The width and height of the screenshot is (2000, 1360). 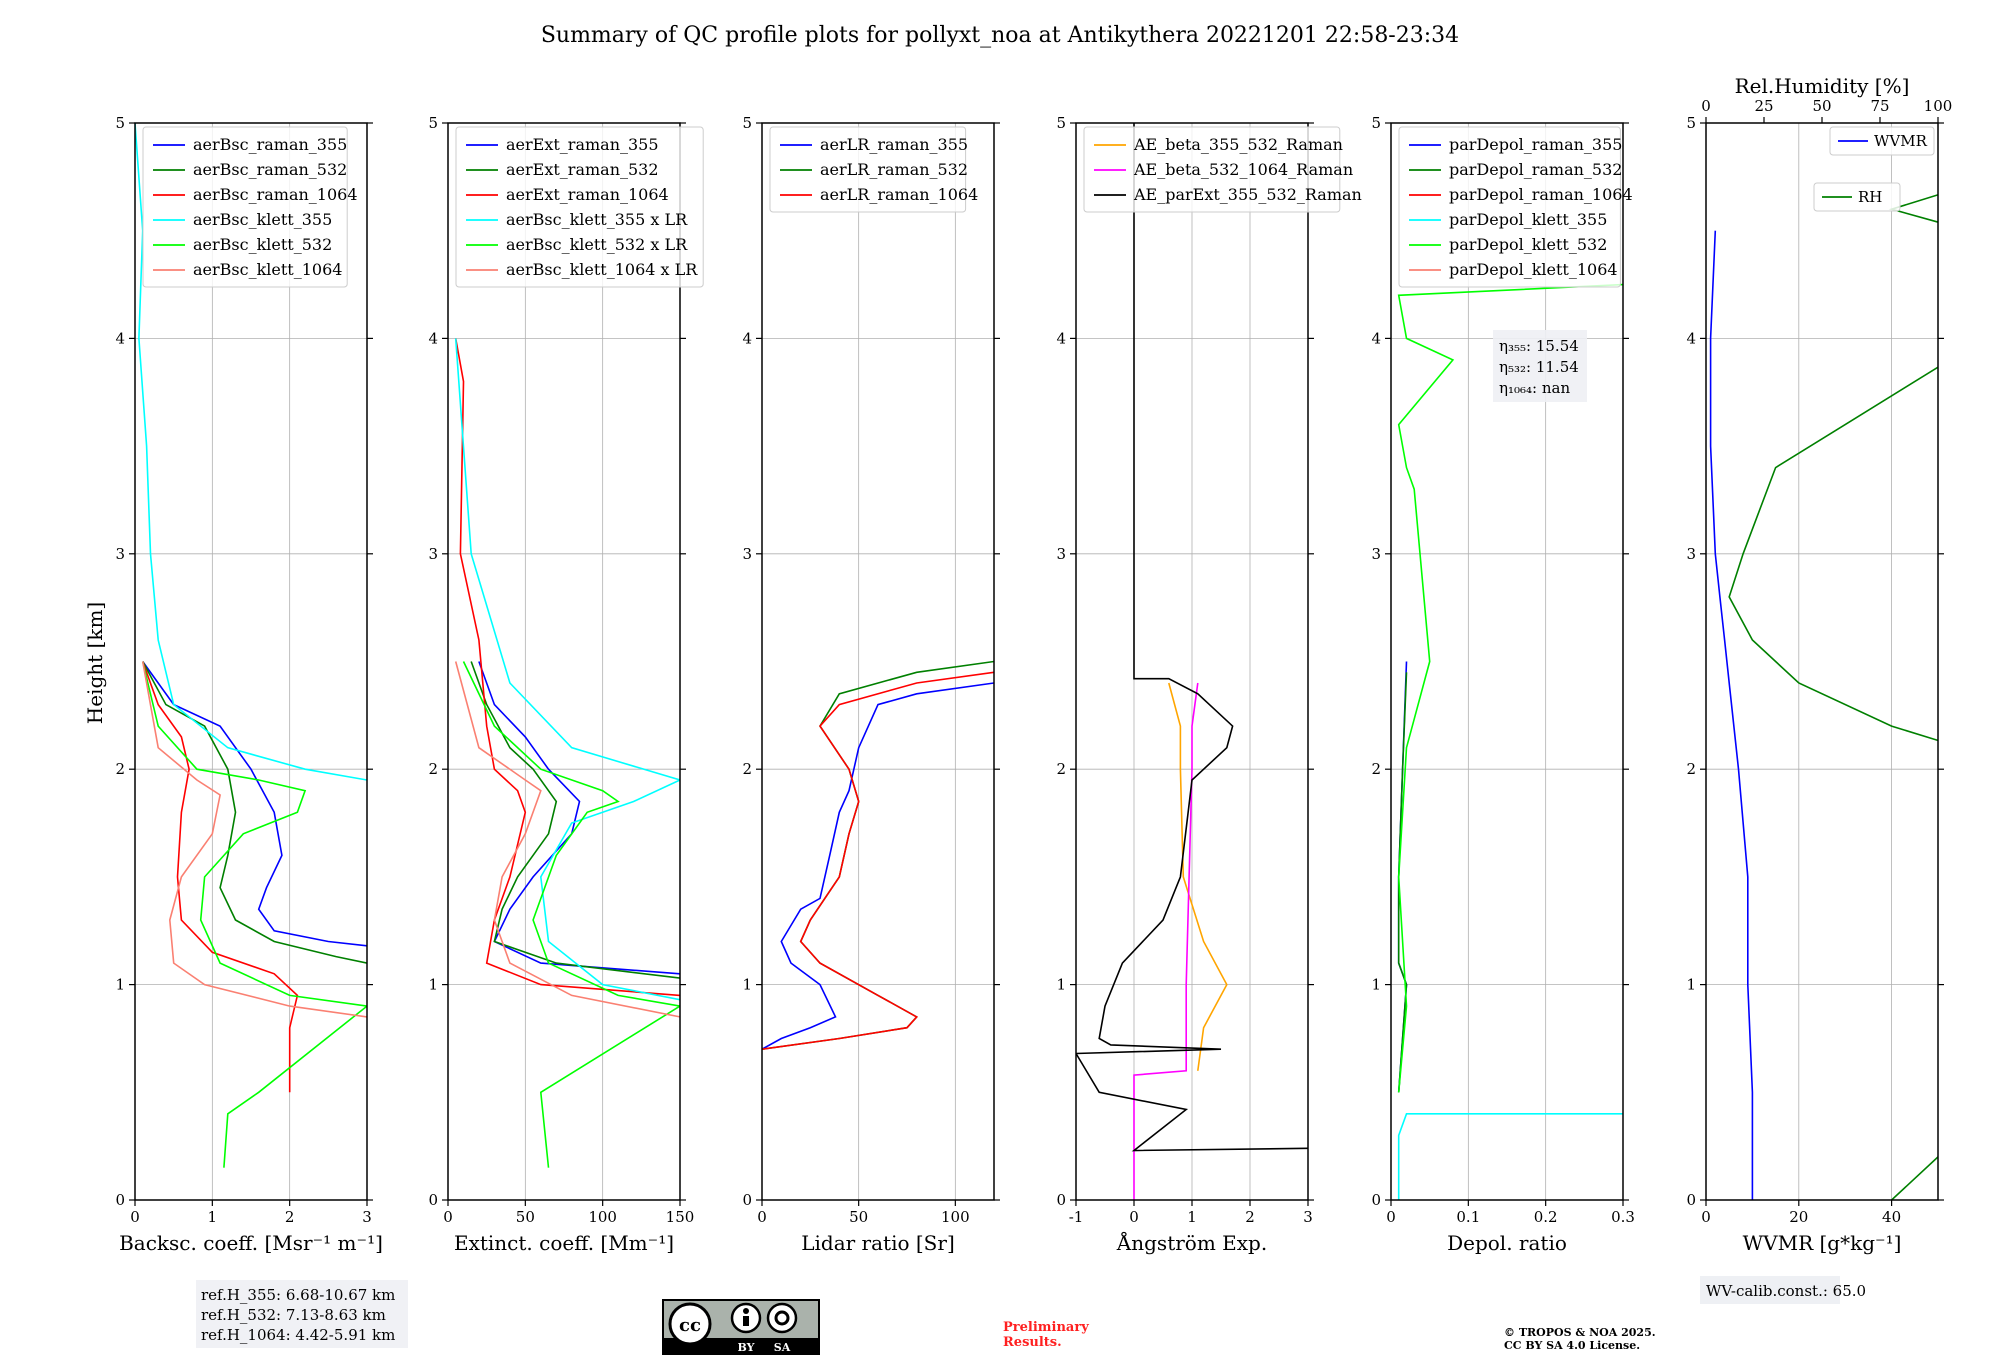 What do you see at coordinates (1539, 346) in the screenshot?
I see `eta-label: η₃₅₅: 15.54` at bounding box center [1539, 346].